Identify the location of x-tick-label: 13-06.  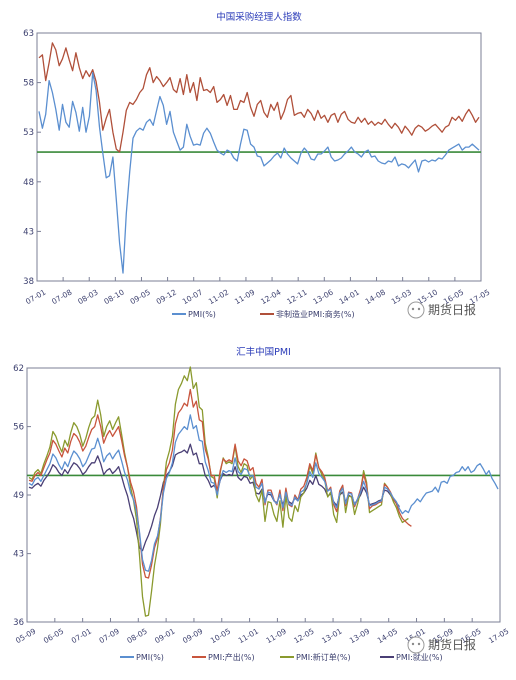
(323, 296).